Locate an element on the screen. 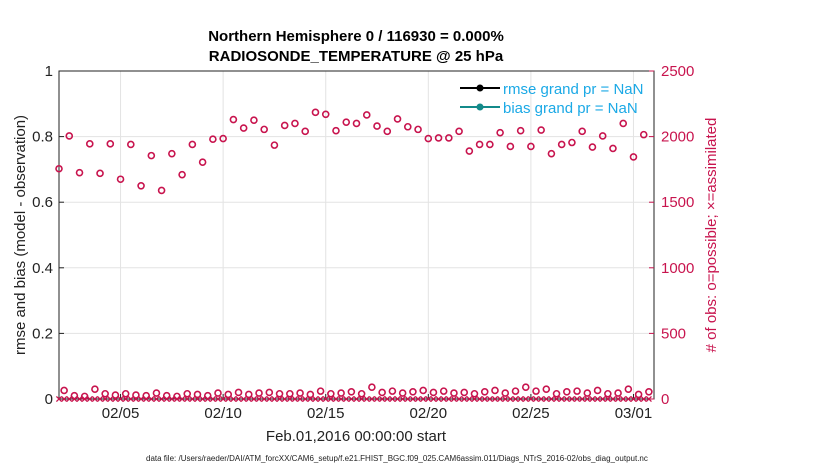  x-tick-label-4: 02/25 is located at coordinates (531, 413).